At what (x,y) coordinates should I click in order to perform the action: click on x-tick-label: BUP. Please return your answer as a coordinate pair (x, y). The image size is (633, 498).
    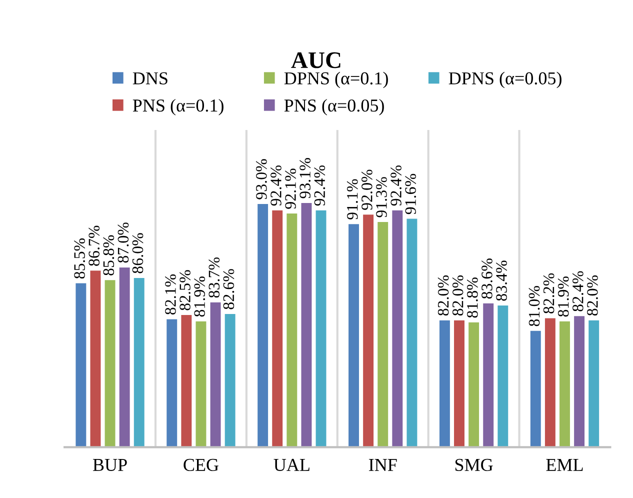
    Looking at the image, I should click on (109, 465).